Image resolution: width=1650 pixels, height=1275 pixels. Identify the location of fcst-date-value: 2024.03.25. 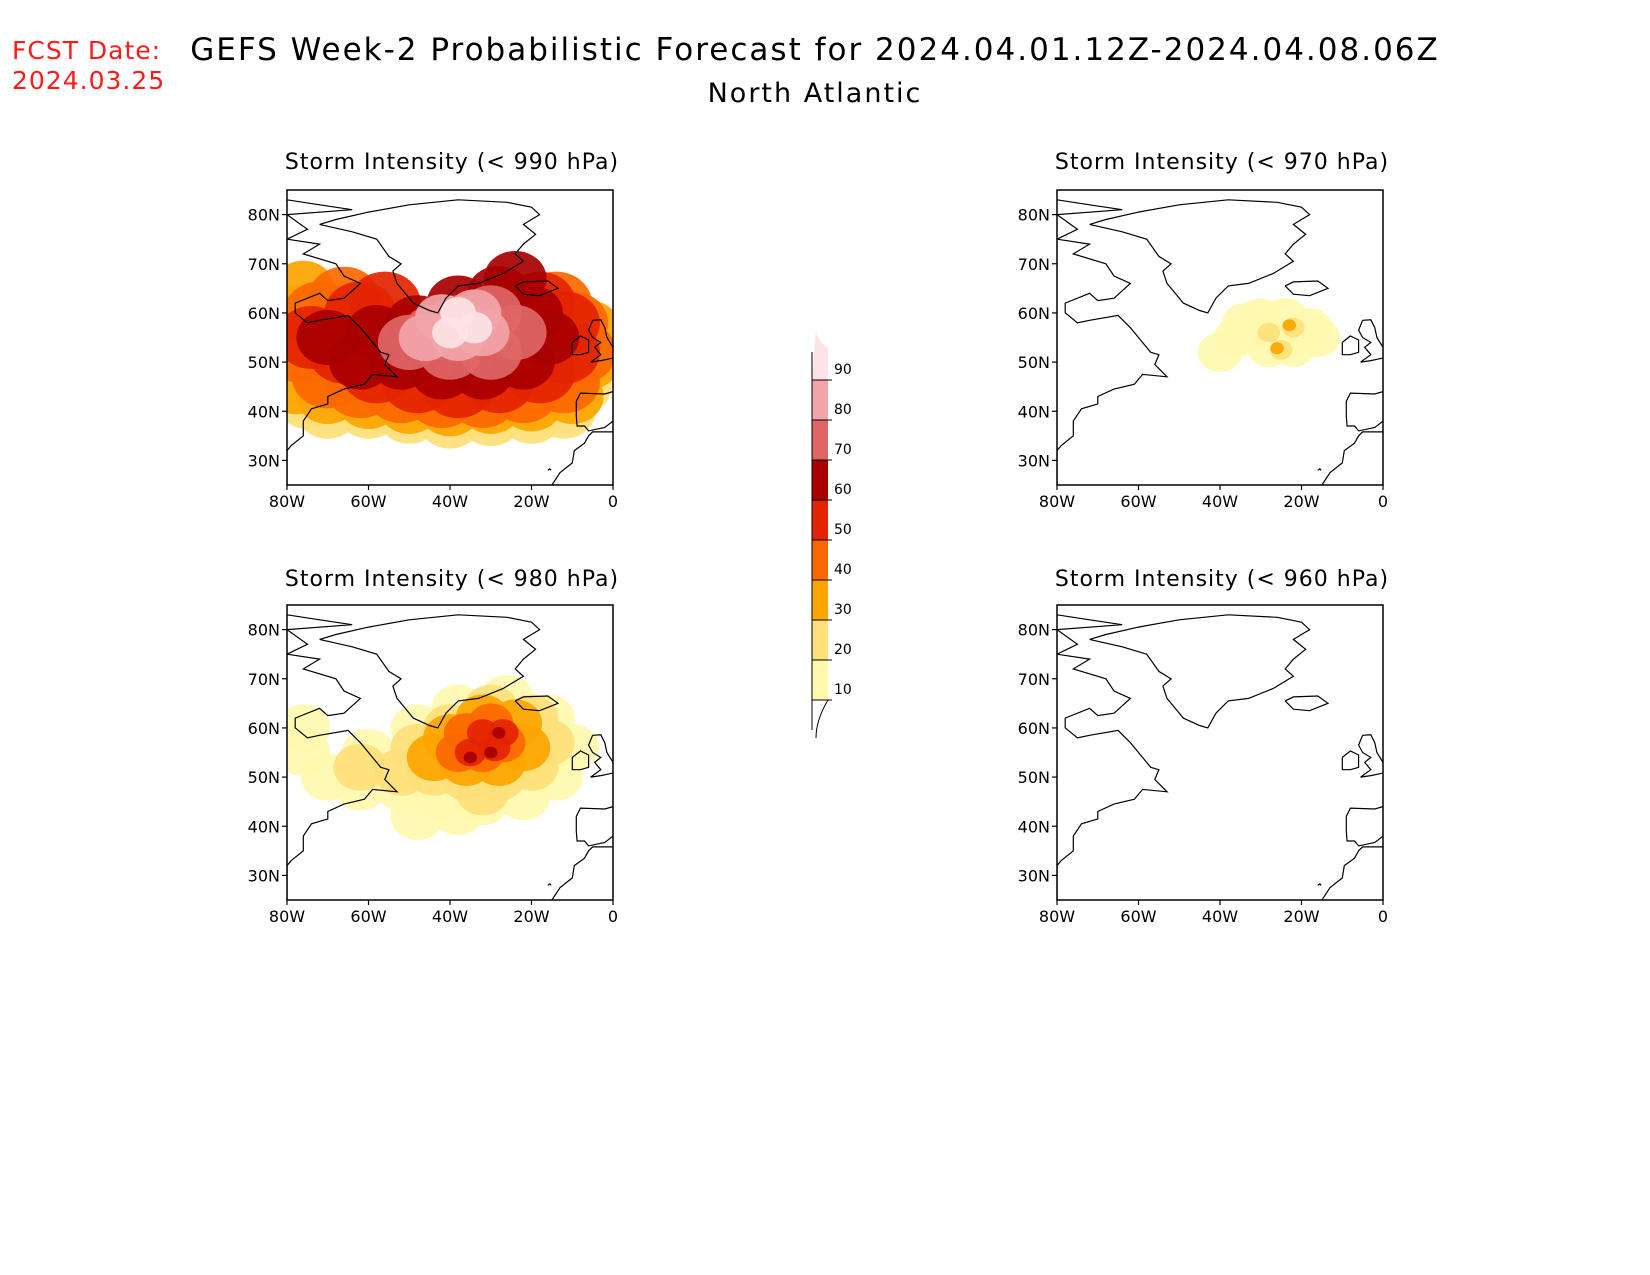
(89, 80).